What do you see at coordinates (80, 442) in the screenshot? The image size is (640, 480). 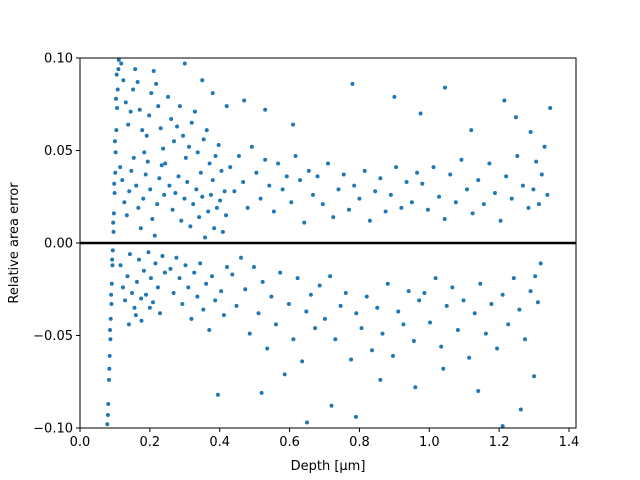 I see `x-tick-label: 0.0` at bounding box center [80, 442].